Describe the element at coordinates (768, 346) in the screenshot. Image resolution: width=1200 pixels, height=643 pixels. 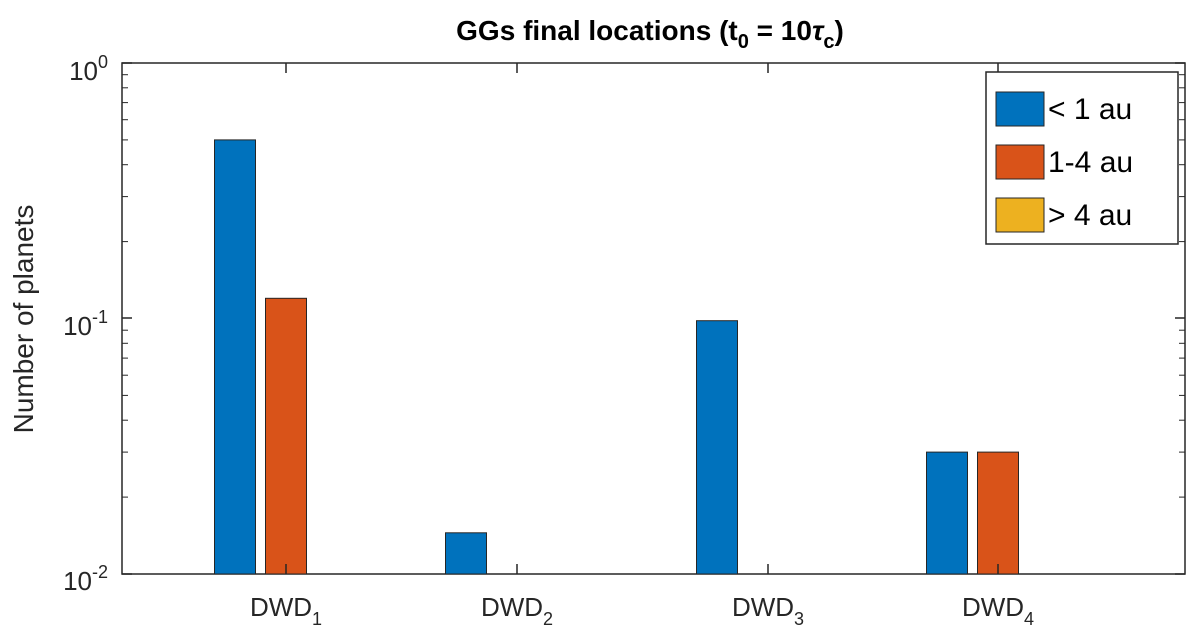
I see `x-tick-2: DWD3` at that location.